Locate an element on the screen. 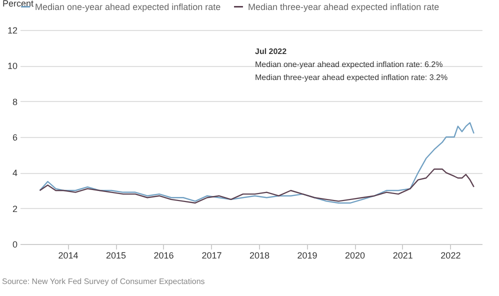  annotation: Median one-year ahead expected inflation rate: 6.2% is located at coordinates (349, 64).